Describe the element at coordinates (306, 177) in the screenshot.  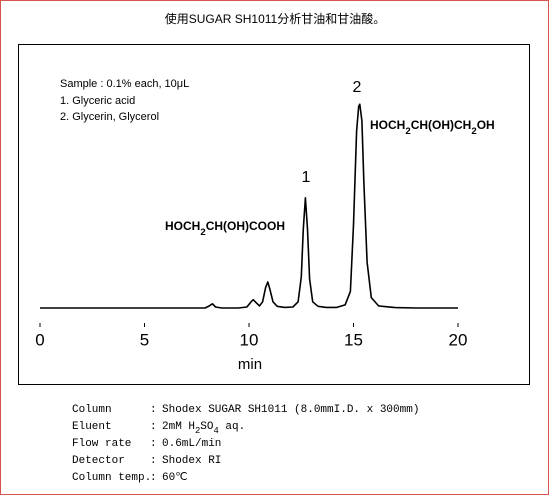
I see `peak-label: 1` at that location.